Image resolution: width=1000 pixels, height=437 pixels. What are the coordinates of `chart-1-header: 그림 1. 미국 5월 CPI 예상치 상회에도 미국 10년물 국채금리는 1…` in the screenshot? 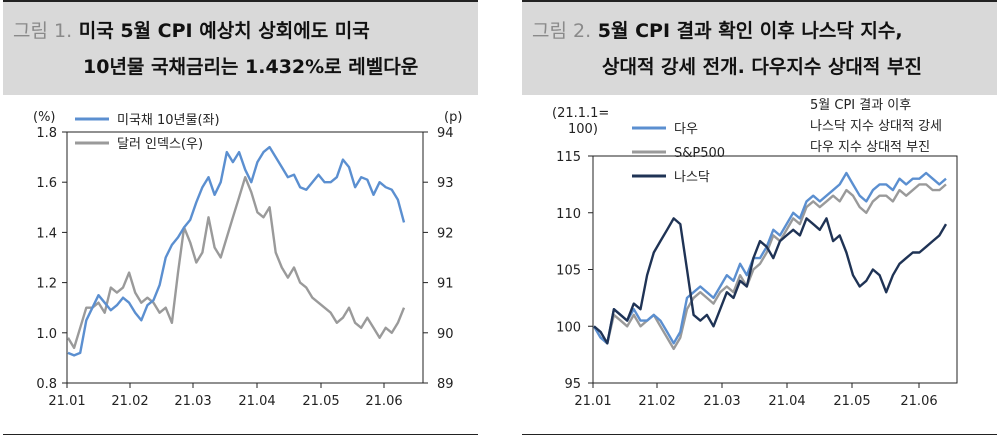 It's located at (240, 47).